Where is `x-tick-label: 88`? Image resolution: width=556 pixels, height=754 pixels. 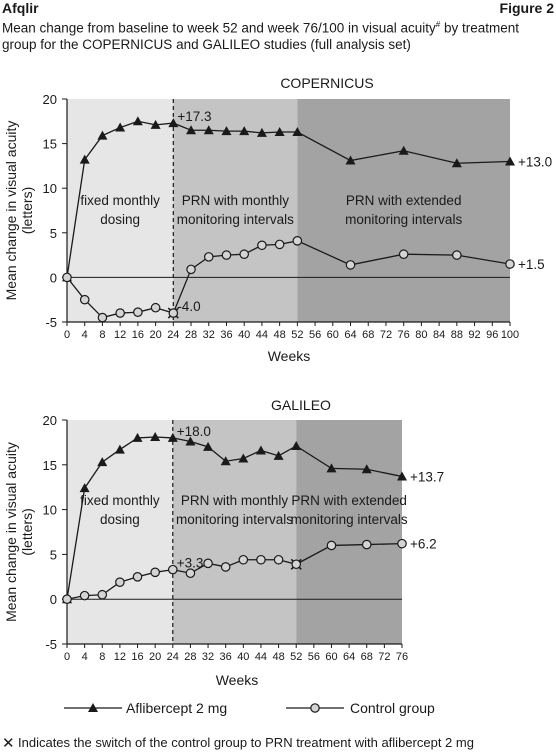 x-tick-label: 88 is located at coordinates (457, 335).